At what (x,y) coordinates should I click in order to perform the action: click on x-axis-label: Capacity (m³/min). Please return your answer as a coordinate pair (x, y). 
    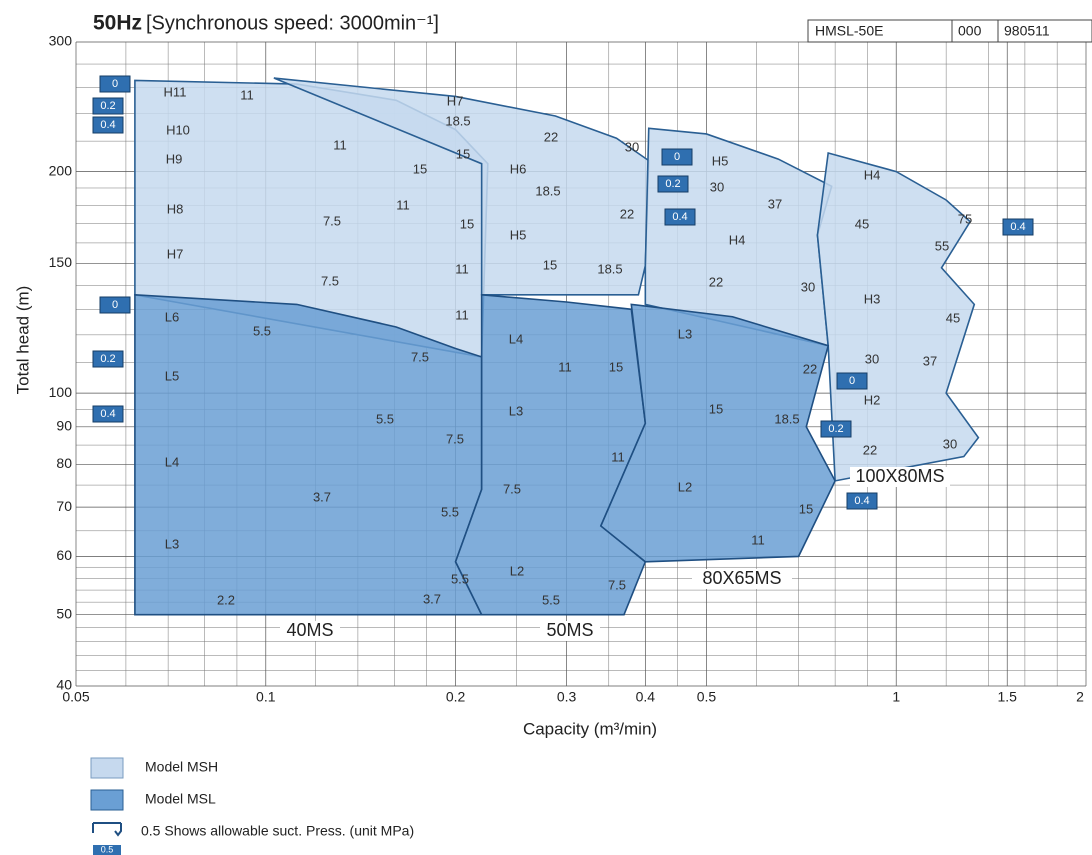
    Looking at the image, I should click on (590, 728).